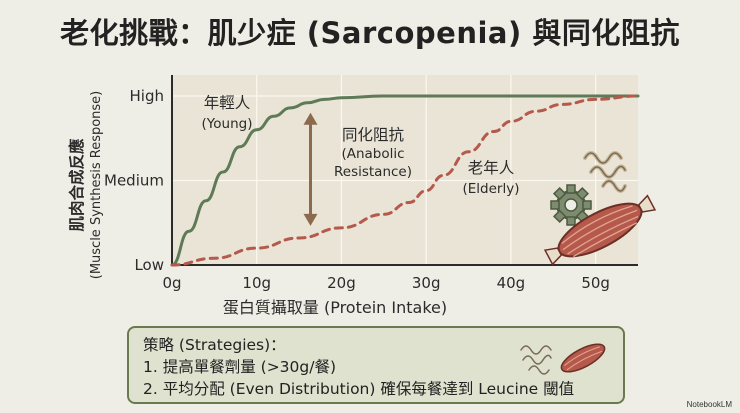  Describe the element at coordinates (372, 154) in the screenshot. I see `annotation-text-2: (Anabolic` at that location.